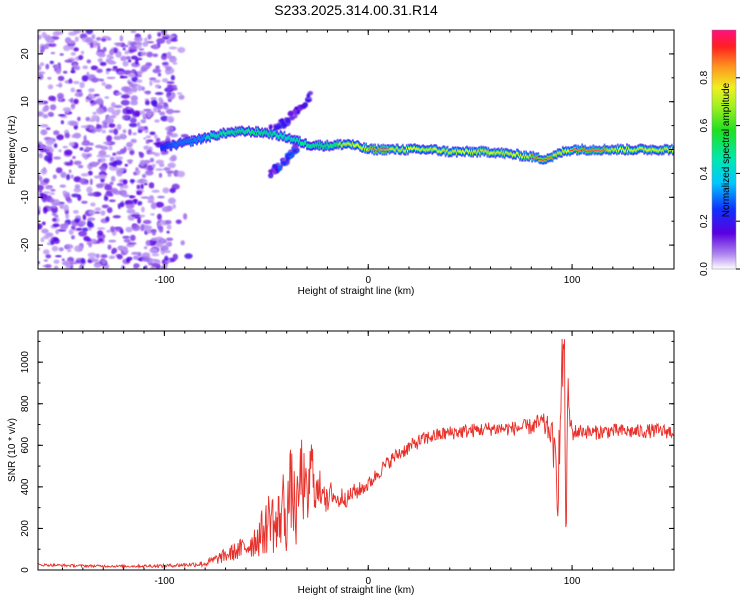 The height and width of the screenshot is (600, 750). What do you see at coordinates (164, 581) in the screenshot?
I see `x-tick-label: -100` at bounding box center [164, 581].